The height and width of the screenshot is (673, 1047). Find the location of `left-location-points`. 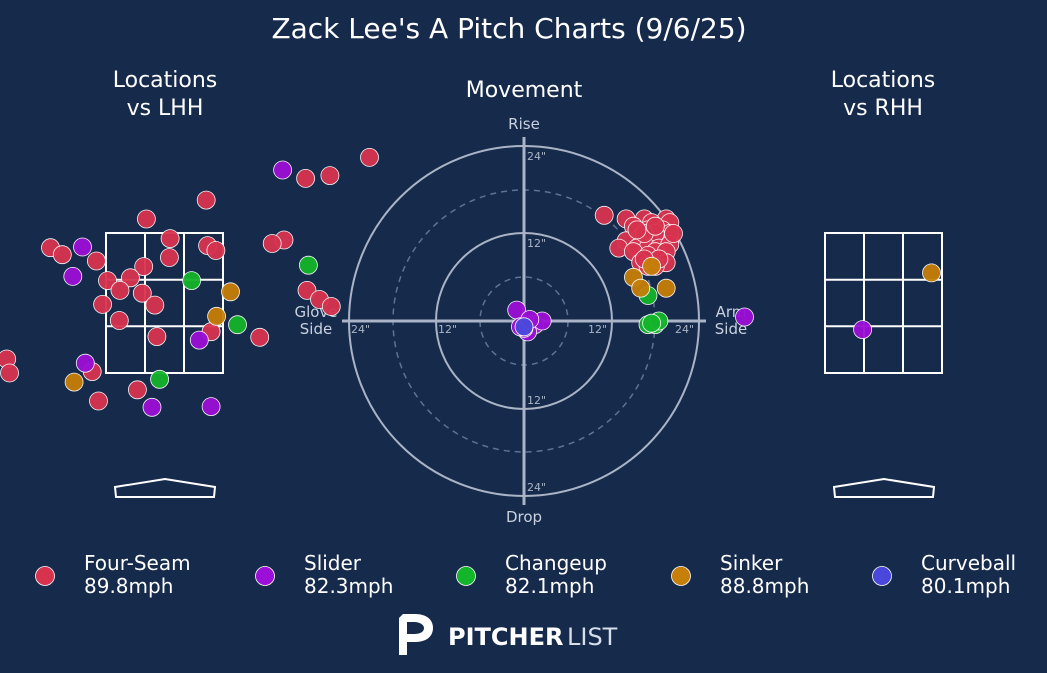

left-location-points is located at coordinates (189, 282).